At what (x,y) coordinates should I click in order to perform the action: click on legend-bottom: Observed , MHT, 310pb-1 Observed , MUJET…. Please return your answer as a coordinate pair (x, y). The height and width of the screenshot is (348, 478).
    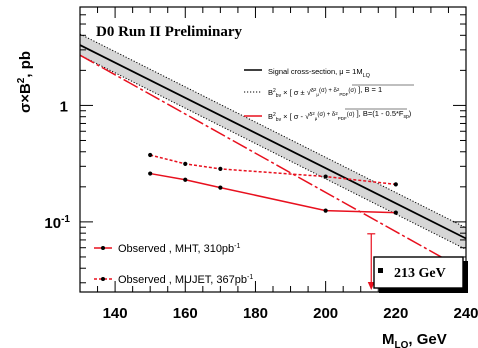
    Looking at the image, I should click on (173, 264).